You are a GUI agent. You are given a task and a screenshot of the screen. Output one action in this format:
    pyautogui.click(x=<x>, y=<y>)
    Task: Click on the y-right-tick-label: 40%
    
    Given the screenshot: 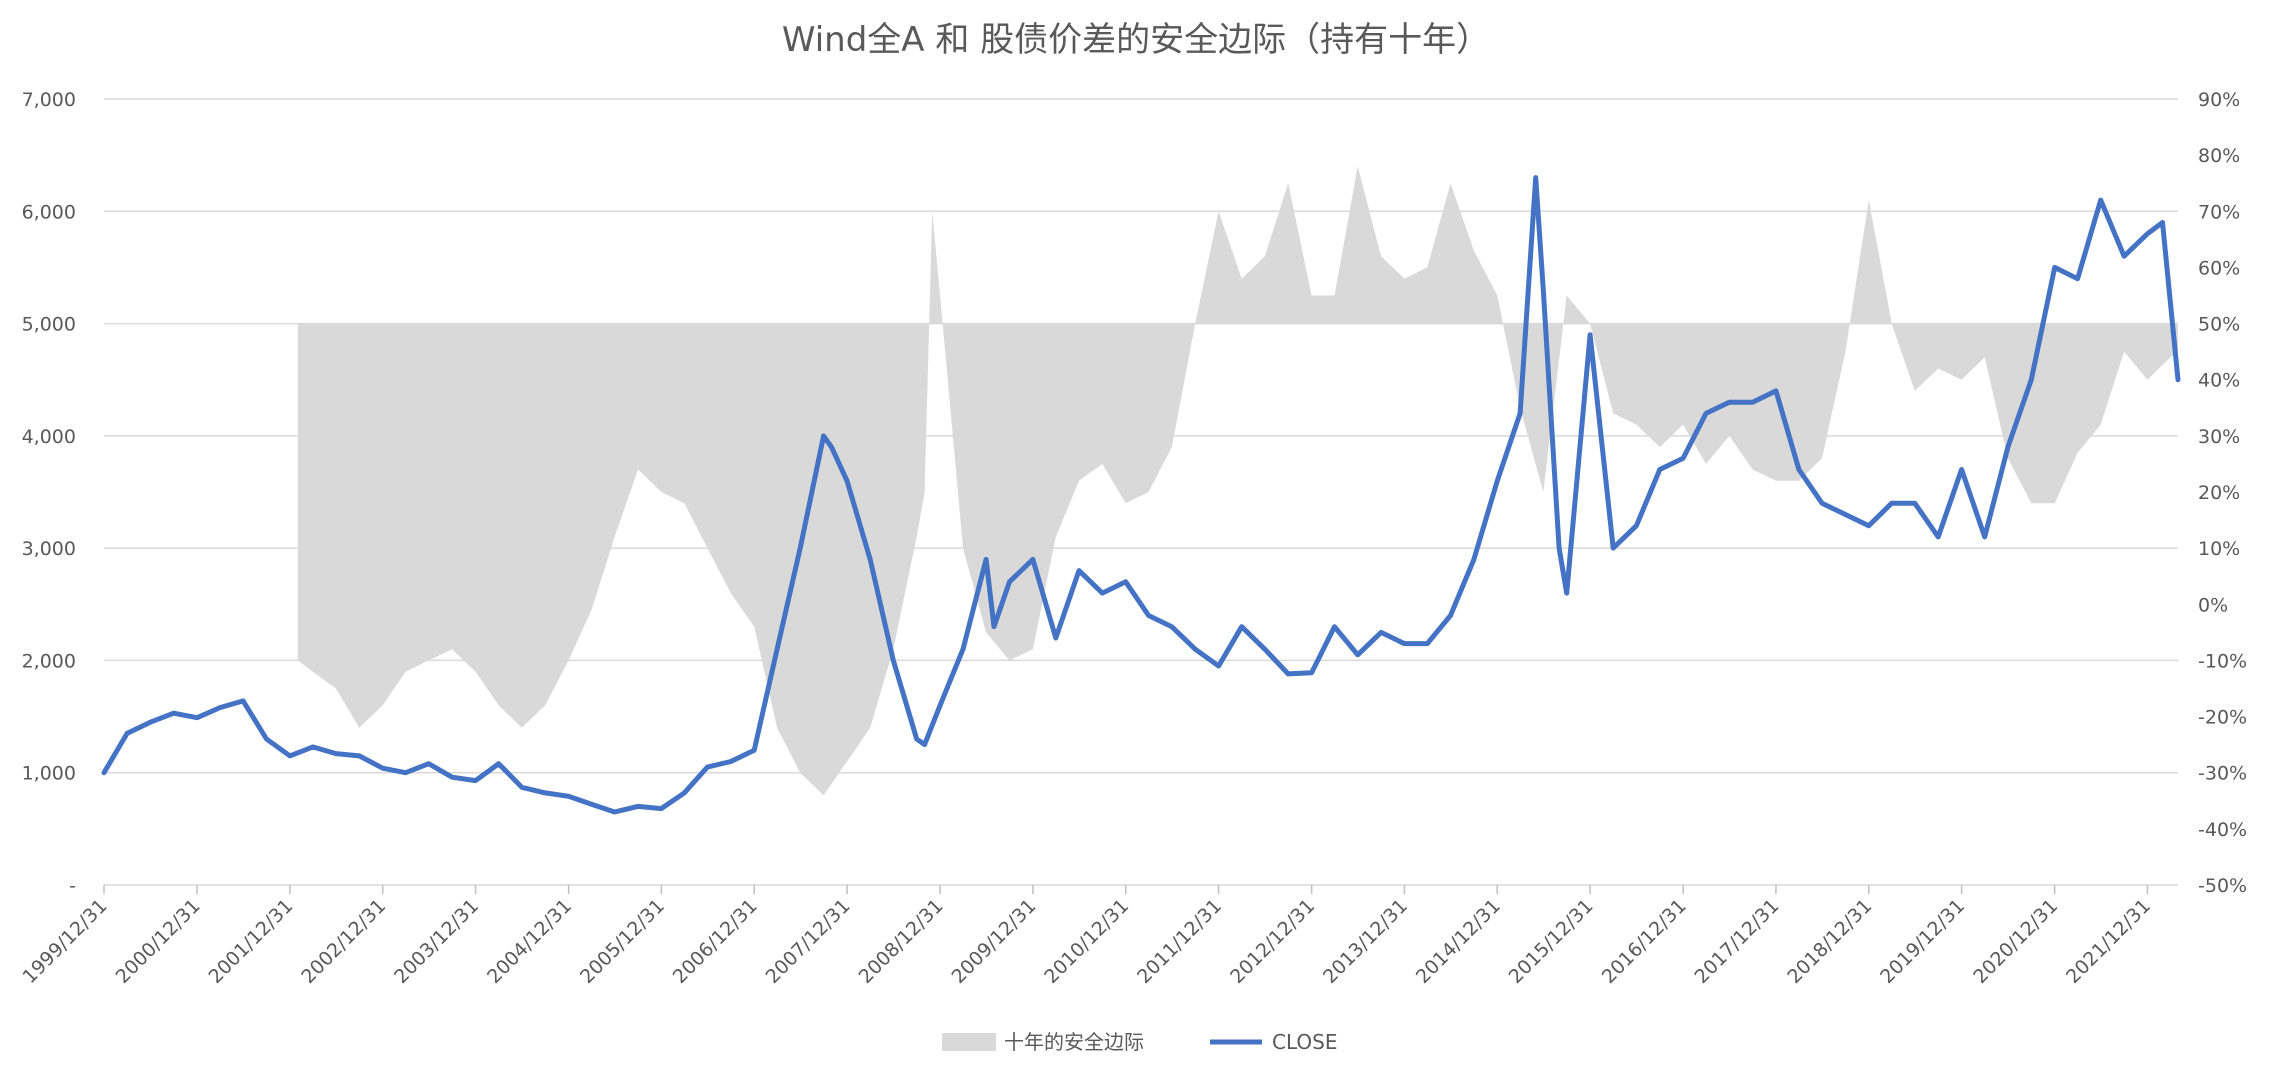 What is the action you would take?
    pyautogui.click(x=2219, y=381)
    